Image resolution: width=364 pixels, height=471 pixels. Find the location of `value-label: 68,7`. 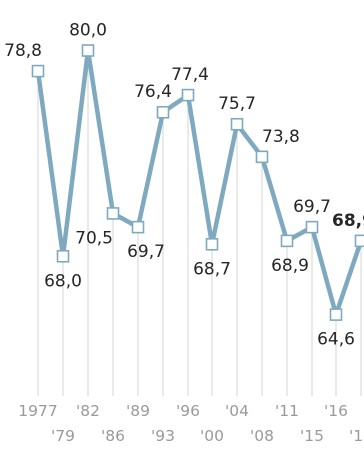

value-label: 68,7 is located at coordinates (212, 269).